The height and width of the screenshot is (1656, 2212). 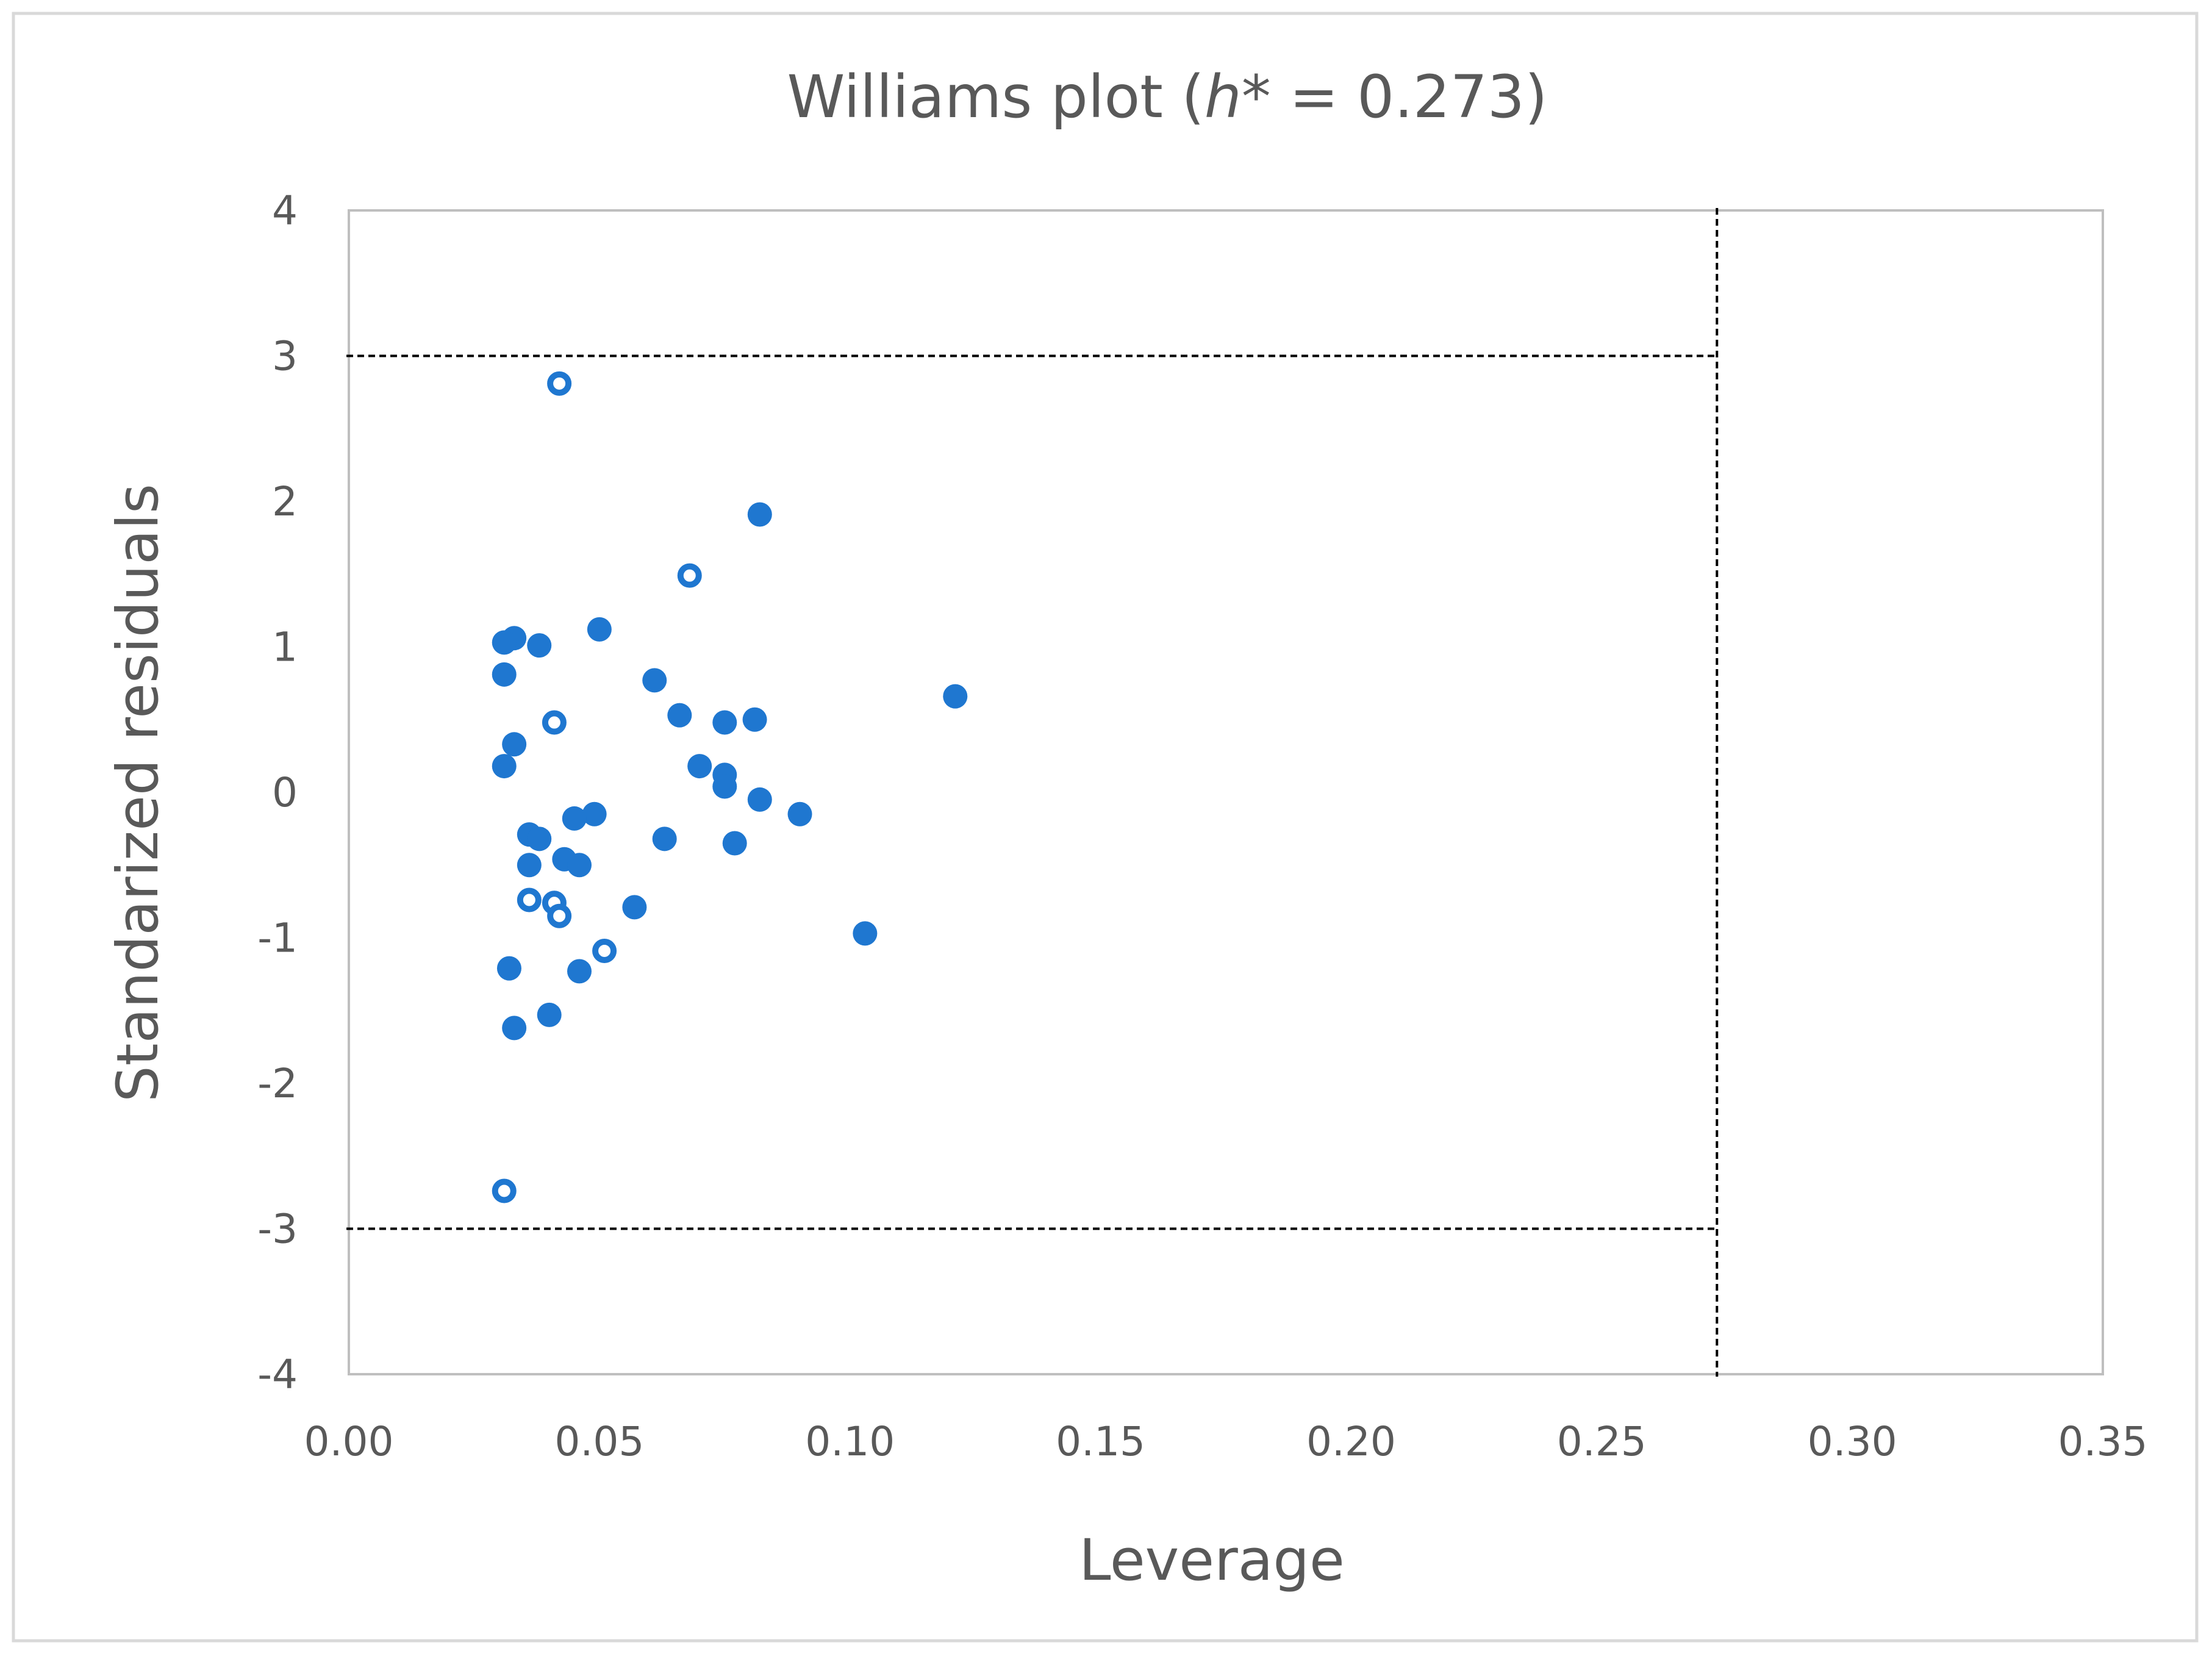 I want to click on y-tick-label: -1, so click(x=277, y=939).